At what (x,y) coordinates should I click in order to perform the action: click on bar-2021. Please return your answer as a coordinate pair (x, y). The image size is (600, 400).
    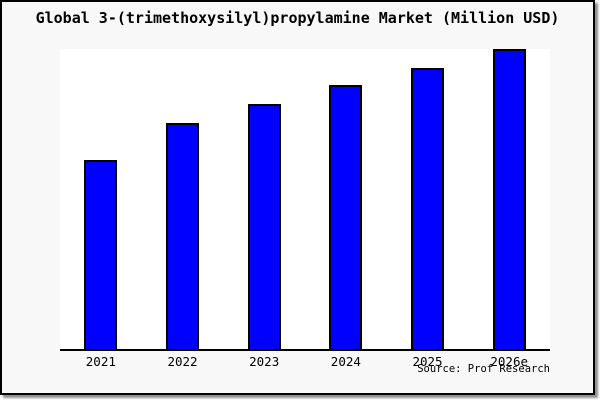
    Looking at the image, I should click on (101, 254).